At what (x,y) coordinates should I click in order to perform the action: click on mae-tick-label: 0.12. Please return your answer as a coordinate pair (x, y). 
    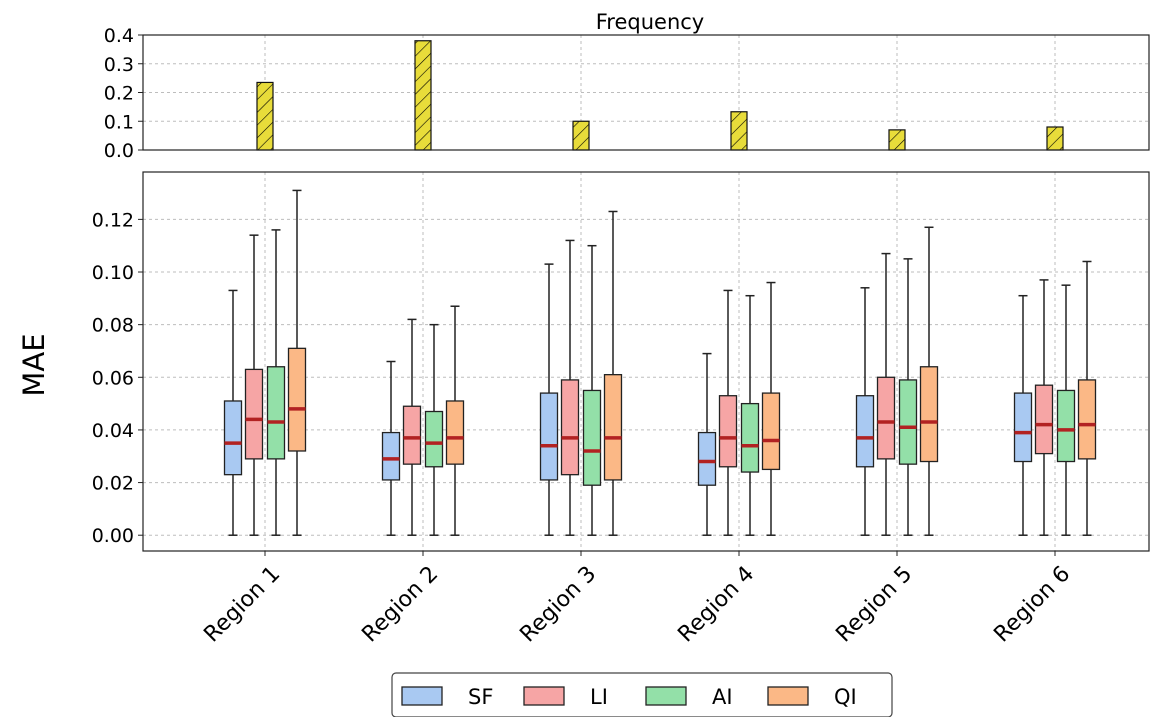
    Looking at the image, I should click on (113, 220).